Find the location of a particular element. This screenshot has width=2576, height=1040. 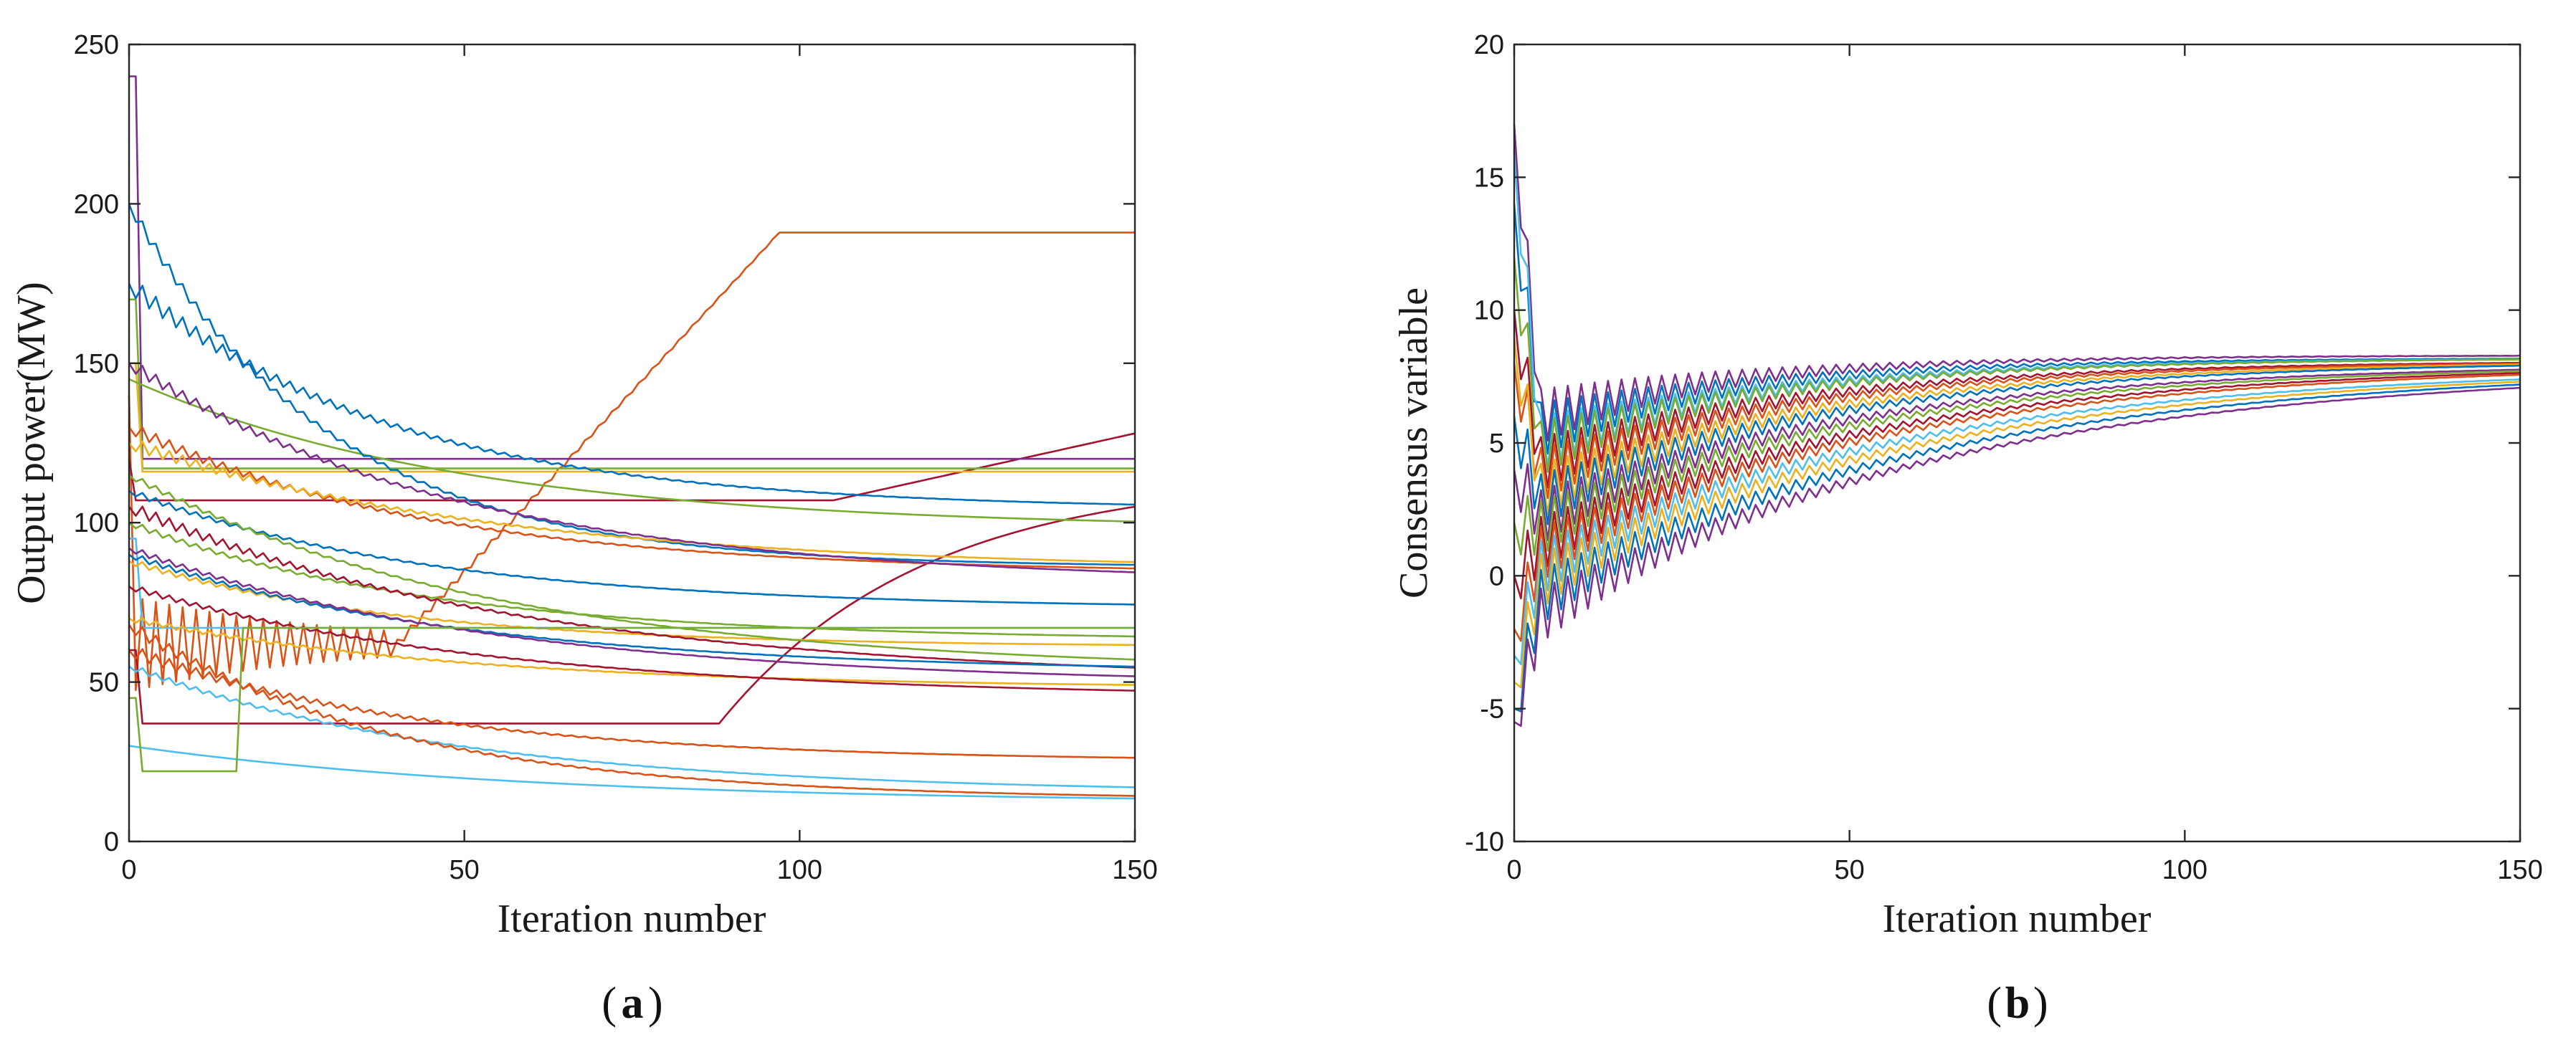

panel-a-y-tick-label: 150 is located at coordinates (97, 364).